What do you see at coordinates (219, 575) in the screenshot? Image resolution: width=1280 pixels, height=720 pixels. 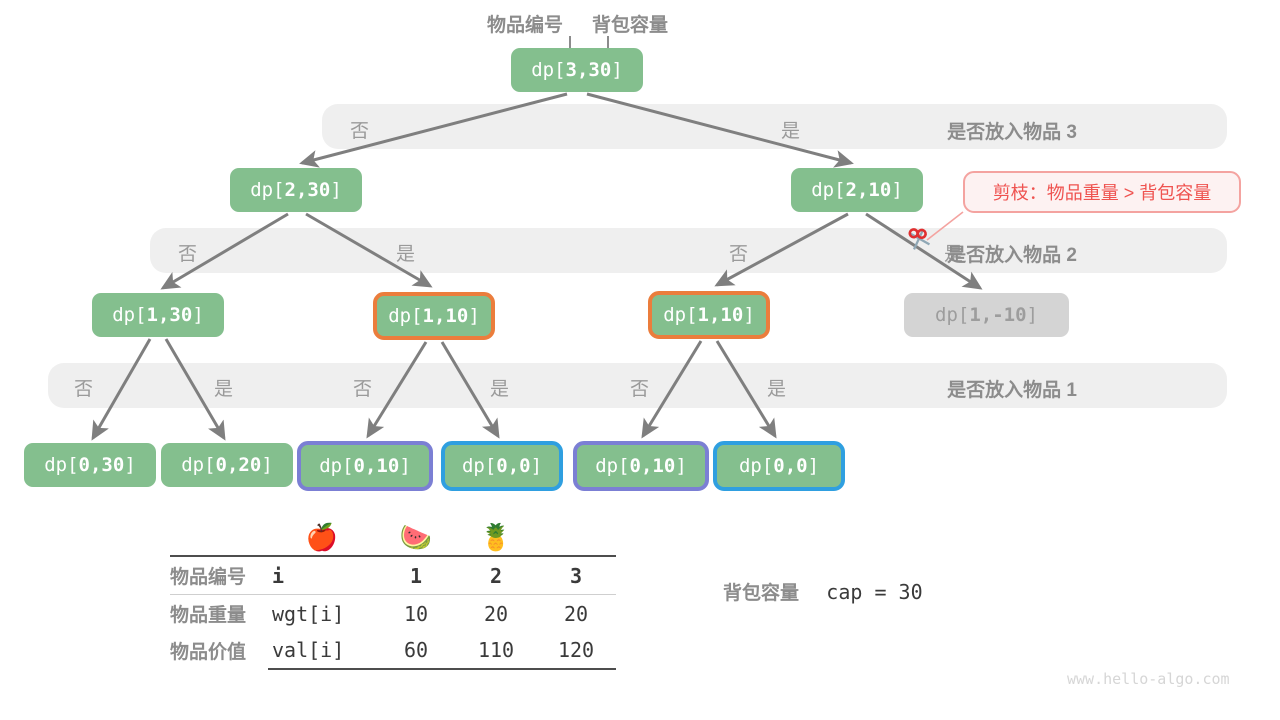 I see `table-row-header: 物品编号` at bounding box center [219, 575].